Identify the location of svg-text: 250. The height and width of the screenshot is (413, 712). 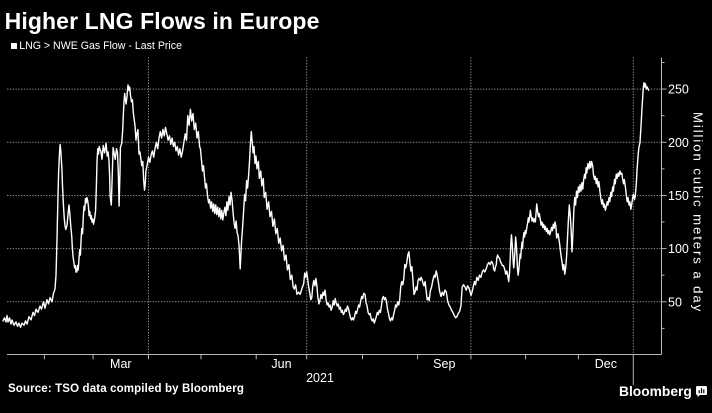
(678, 90).